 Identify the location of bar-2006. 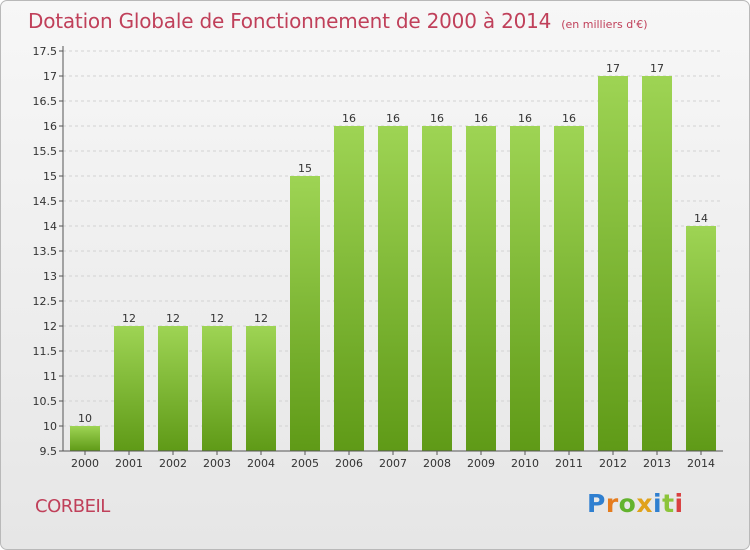
(349, 288).